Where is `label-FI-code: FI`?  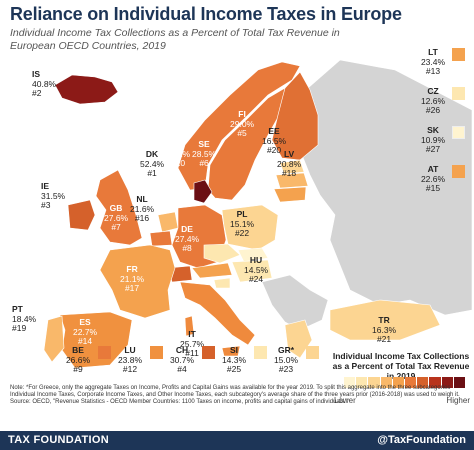 label-FI-code: FI is located at coordinates (242, 114).